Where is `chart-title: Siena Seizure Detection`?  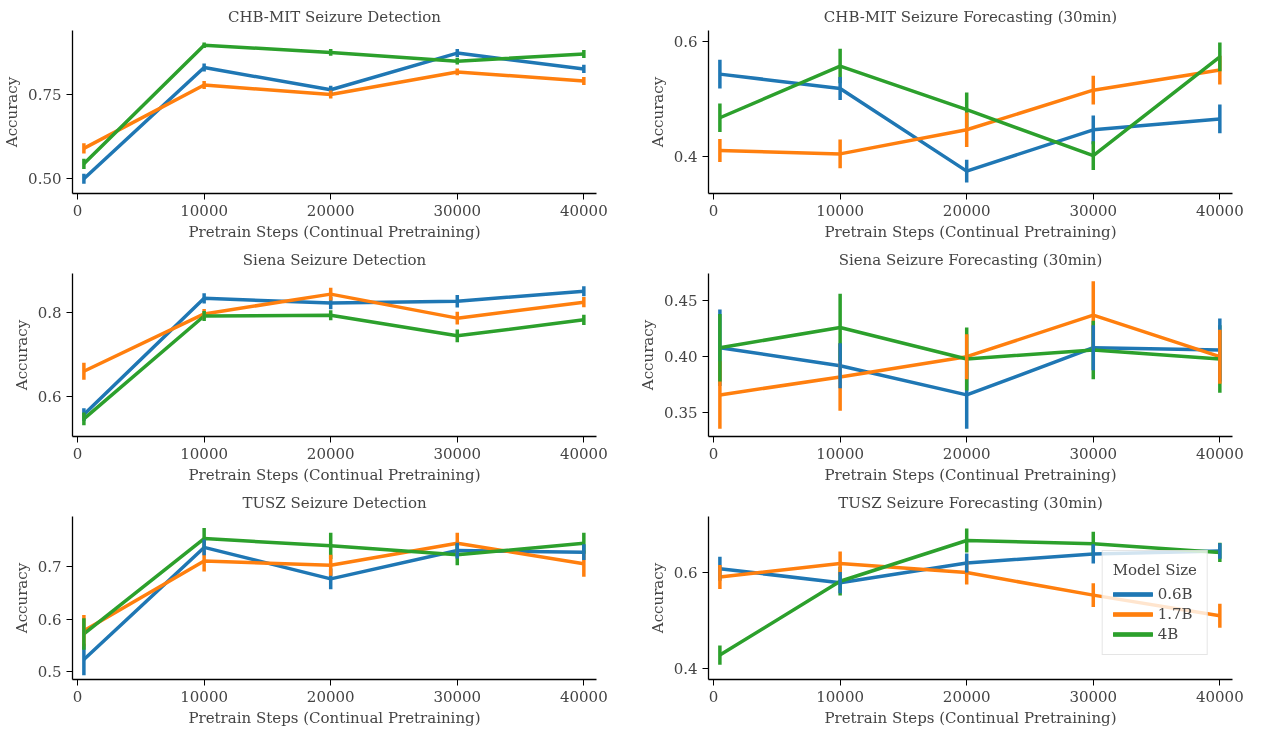
chart-title: Siena Seizure Detection is located at coordinates (334, 259).